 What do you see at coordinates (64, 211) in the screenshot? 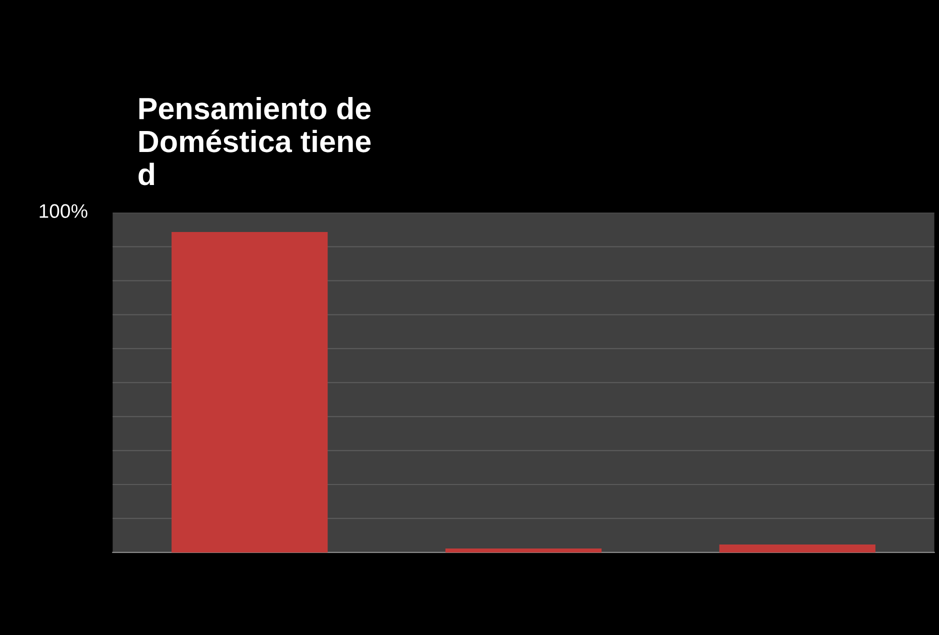
I see `text: 100%` at bounding box center [64, 211].